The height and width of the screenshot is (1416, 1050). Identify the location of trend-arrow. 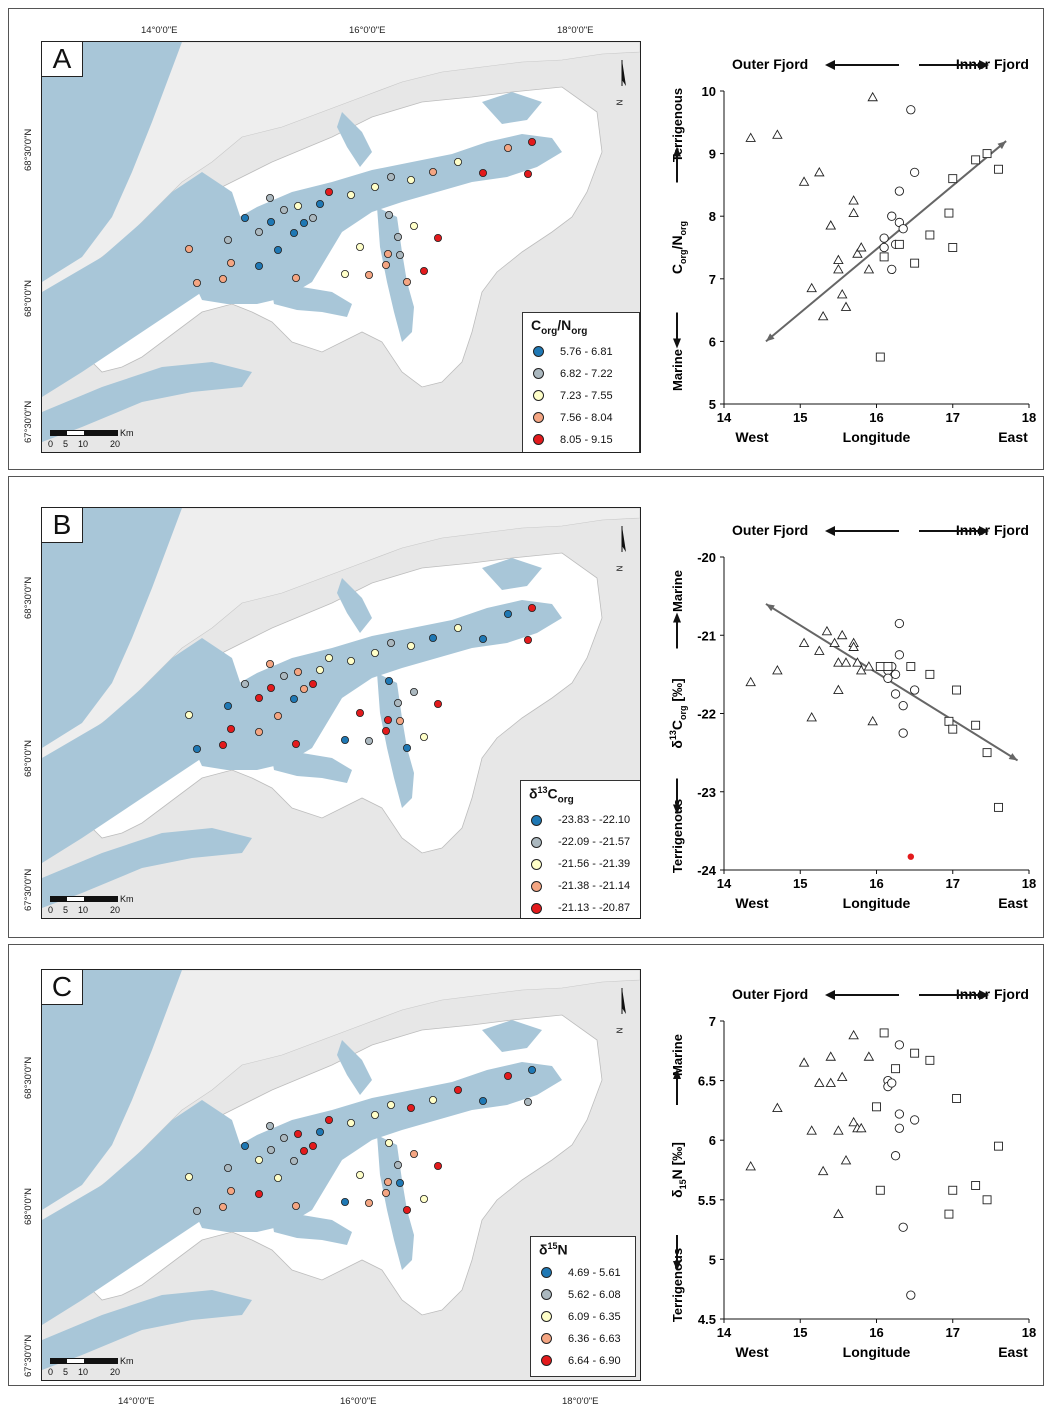
(892, 682).